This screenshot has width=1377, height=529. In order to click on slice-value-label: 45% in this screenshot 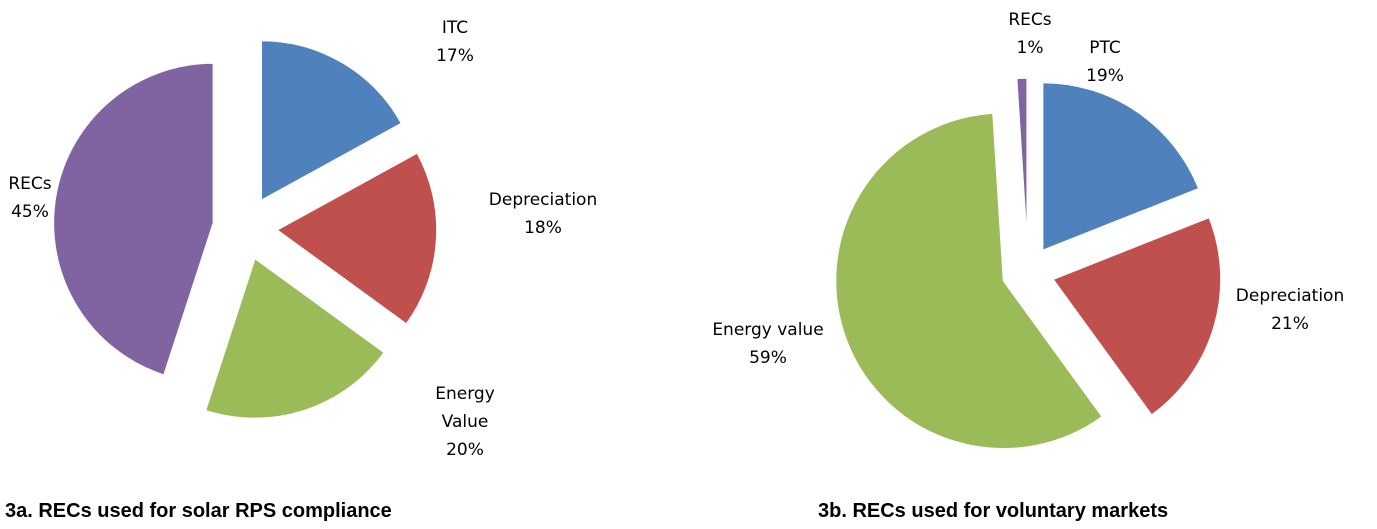, I will do `click(30, 212)`.